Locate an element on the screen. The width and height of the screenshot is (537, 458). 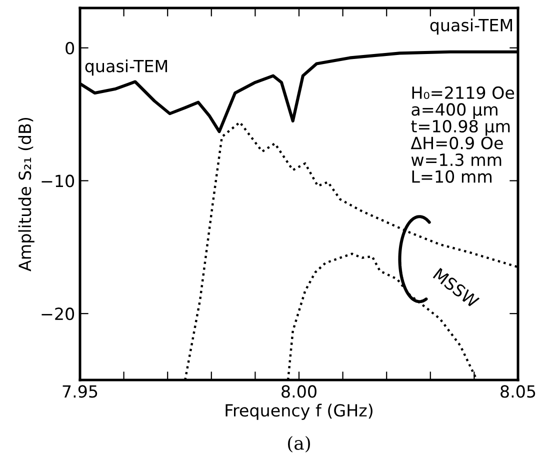
text: (a) is located at coordinates (299, 444).